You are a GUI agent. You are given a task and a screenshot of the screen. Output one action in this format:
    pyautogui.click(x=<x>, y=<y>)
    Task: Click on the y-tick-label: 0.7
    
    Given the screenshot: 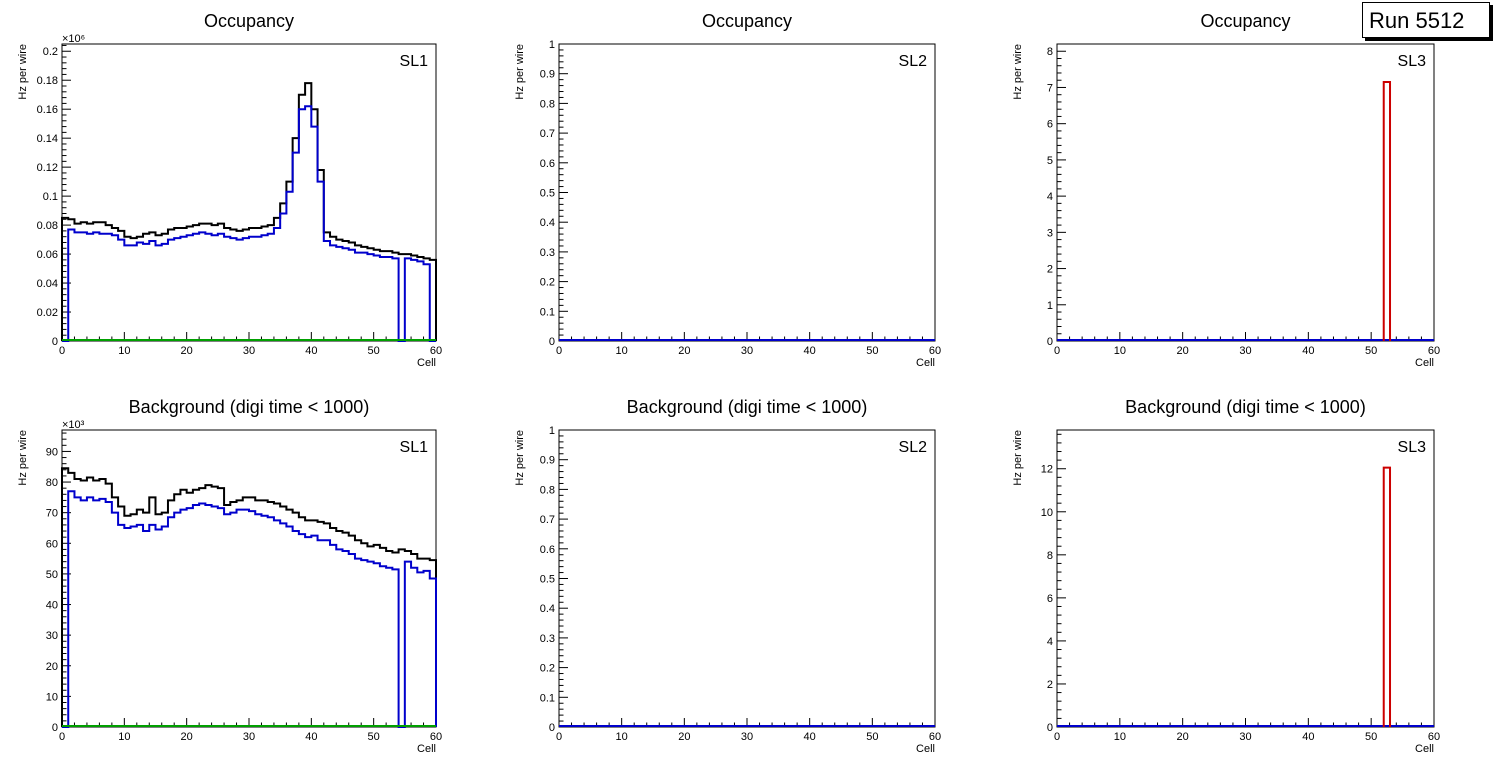 What is the action you would take?
    pyautogui.click(x=547, y=134)
    